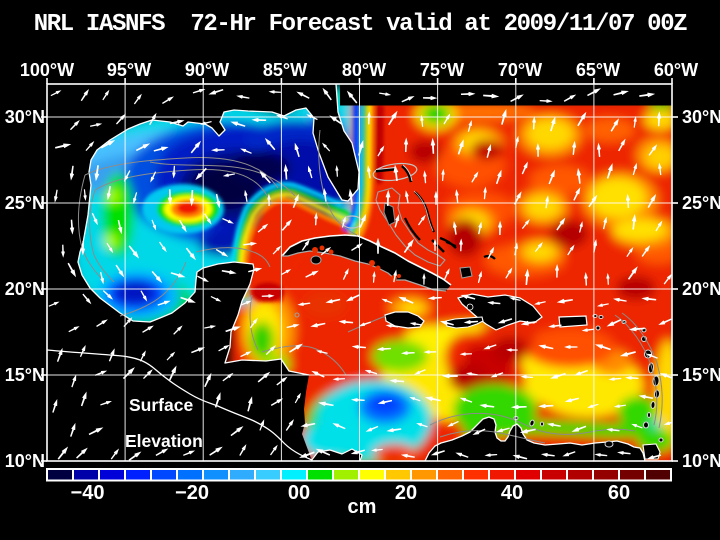 Image resolution: width=720 pixels, height=540 pixels. I want to click on svg-text: 95°W, so click(129, 70).